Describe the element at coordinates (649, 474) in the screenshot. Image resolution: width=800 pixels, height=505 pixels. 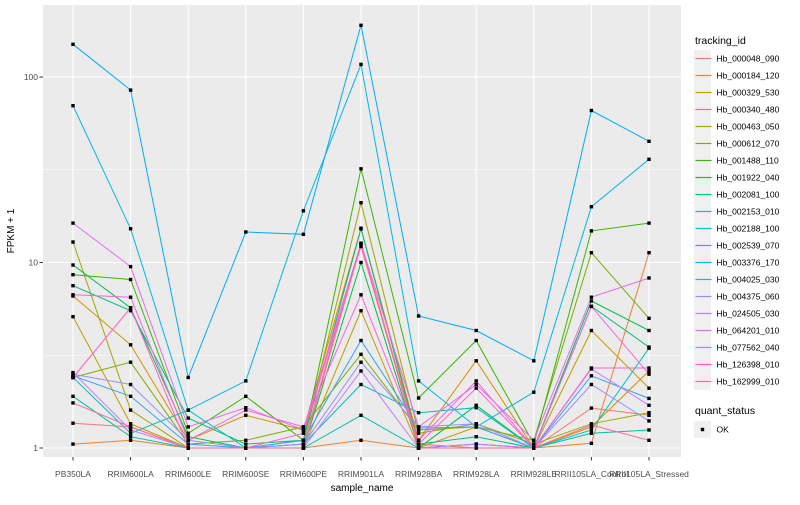
I see `x-tick-label: RRII105LA_Stressed` at that location.